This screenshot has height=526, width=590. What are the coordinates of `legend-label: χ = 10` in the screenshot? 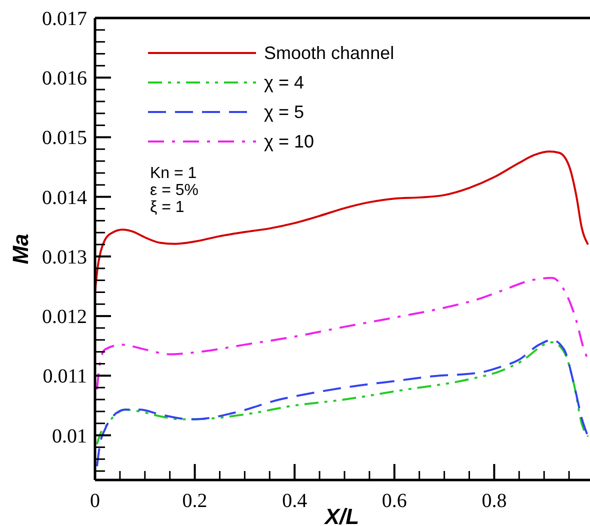 It's located at (289, 142).